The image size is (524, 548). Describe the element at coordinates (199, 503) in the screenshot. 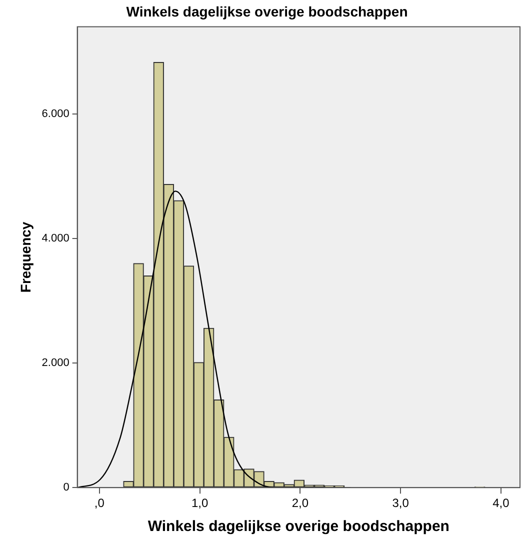

I see `x-tick-label: 1,0` at that location.